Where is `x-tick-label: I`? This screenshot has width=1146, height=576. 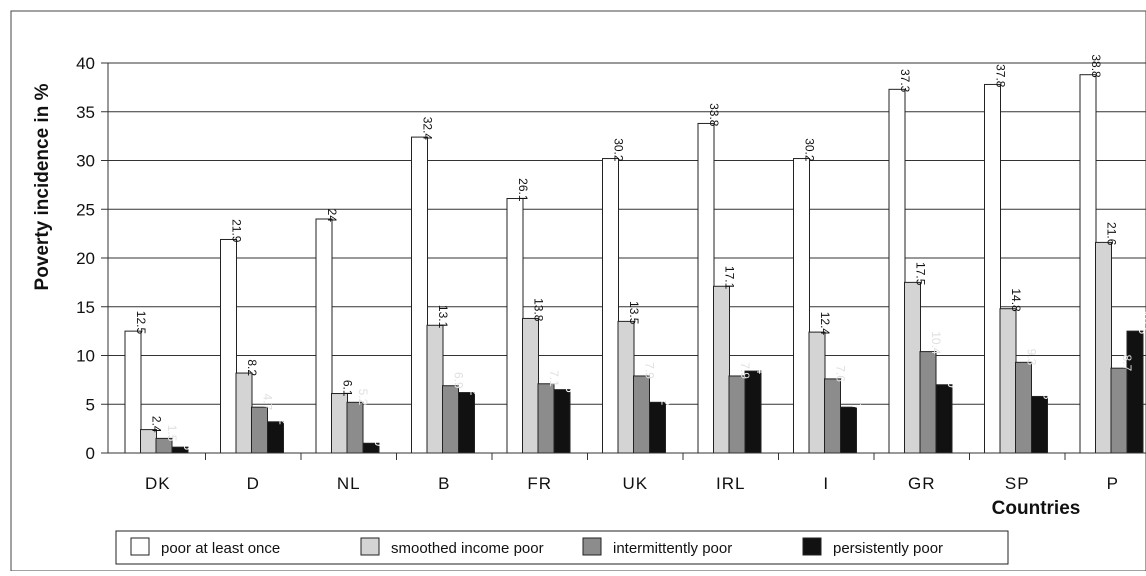 x-tick-label: I is located at coordinates (826, 483).